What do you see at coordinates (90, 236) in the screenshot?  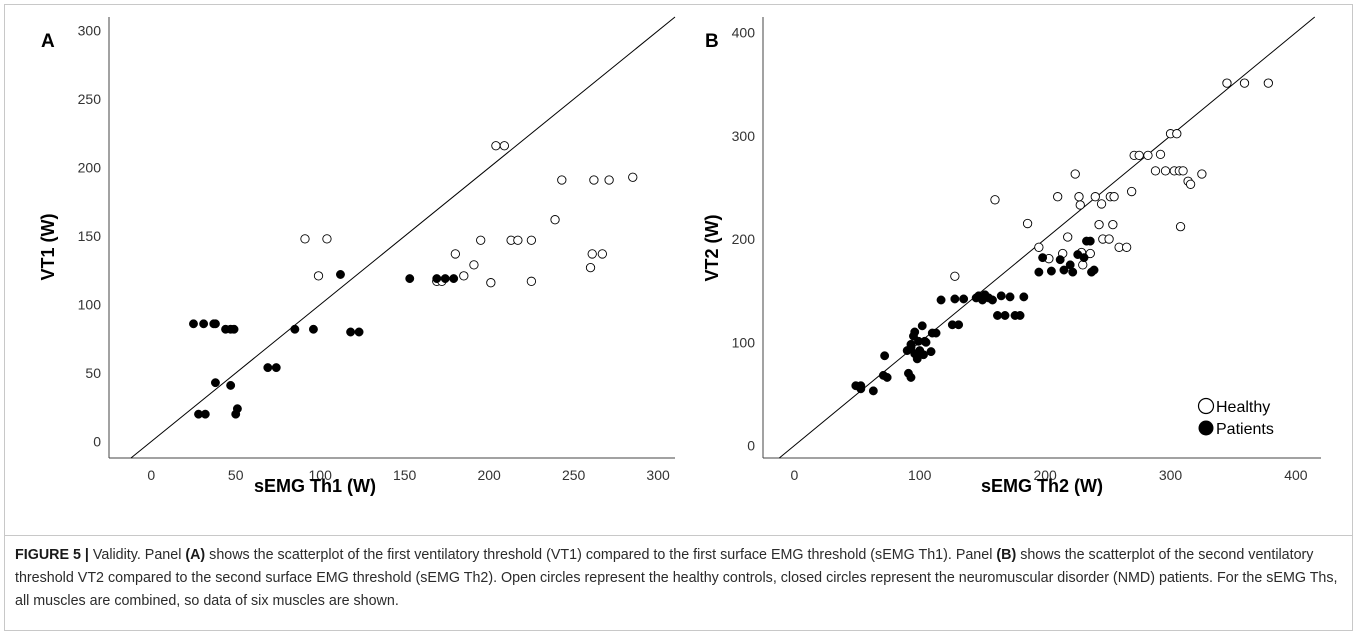 I see `panel-a-y-ticks: 0 50 100 150 200 250 300` at bounding box center [90, 236].